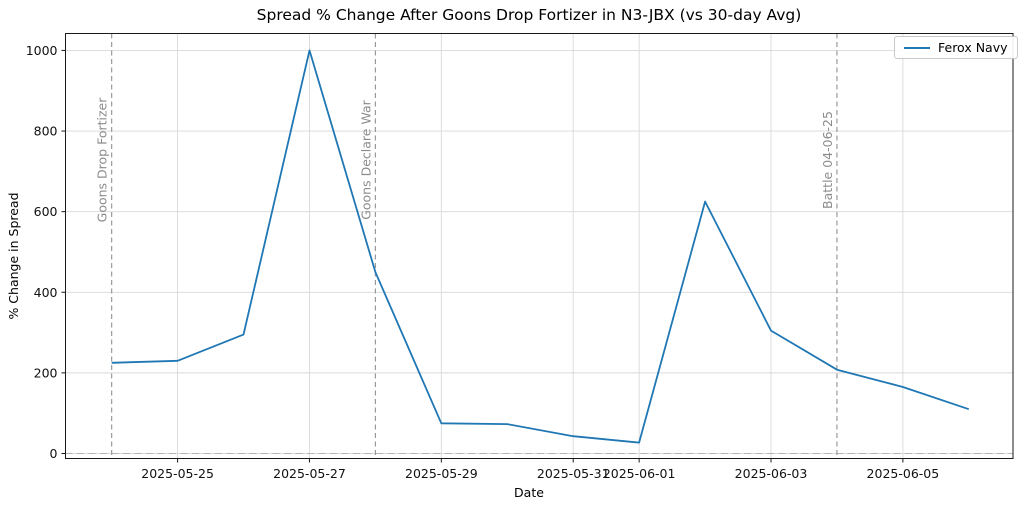  What do you see at coordinates (917, 47) in the screenshot?
I see `legend-line-sample` at bounding box center [917, 47].